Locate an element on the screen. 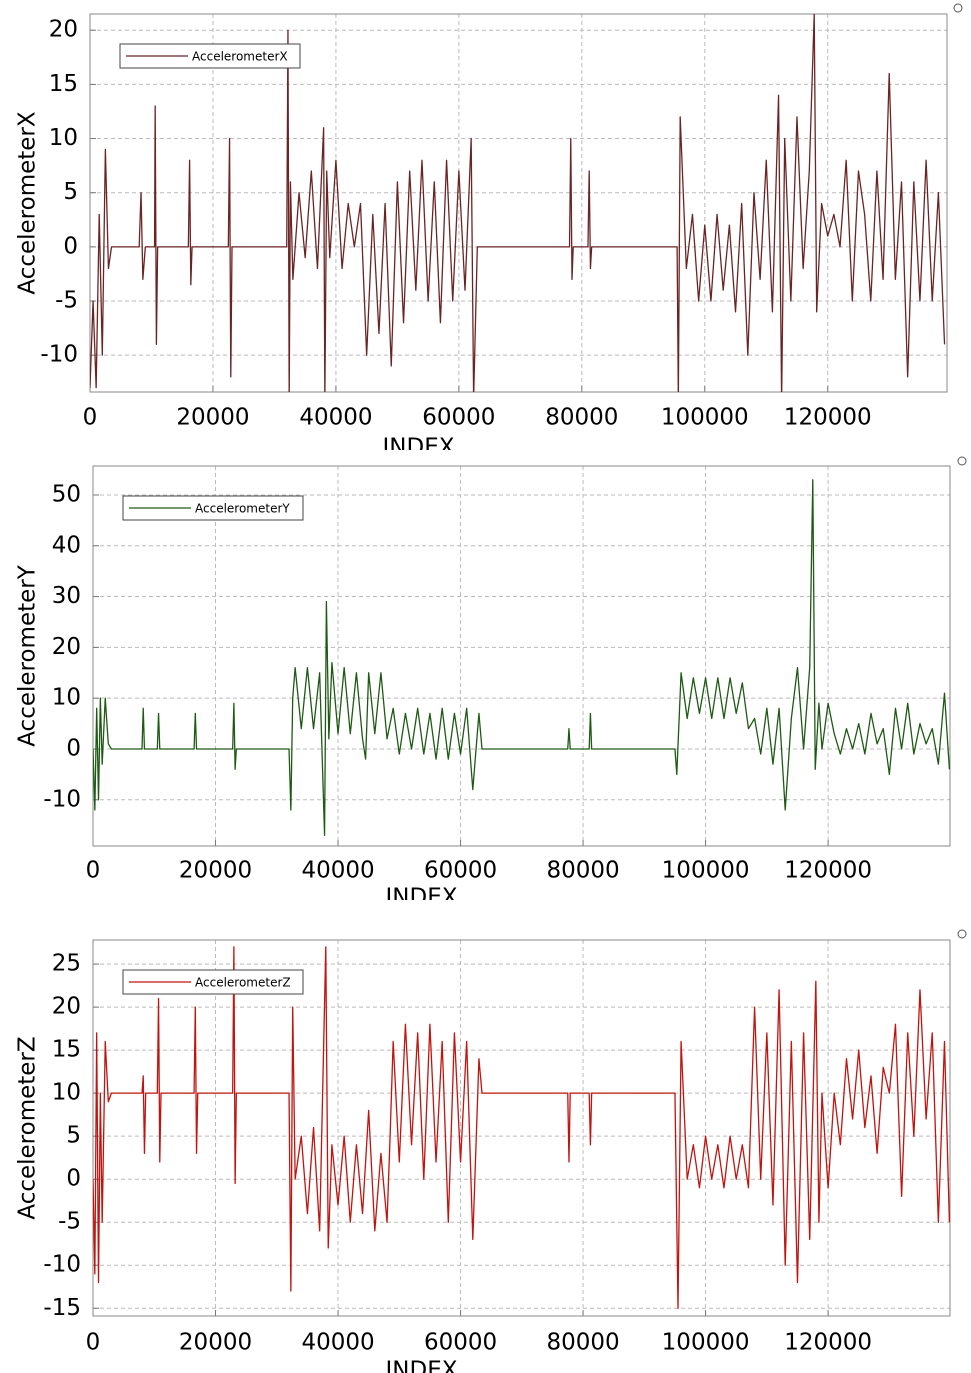 The height and width of the screenshot is (1373, 971). y-axis-label: AccelerometerY is located at coordinates (28, 655).